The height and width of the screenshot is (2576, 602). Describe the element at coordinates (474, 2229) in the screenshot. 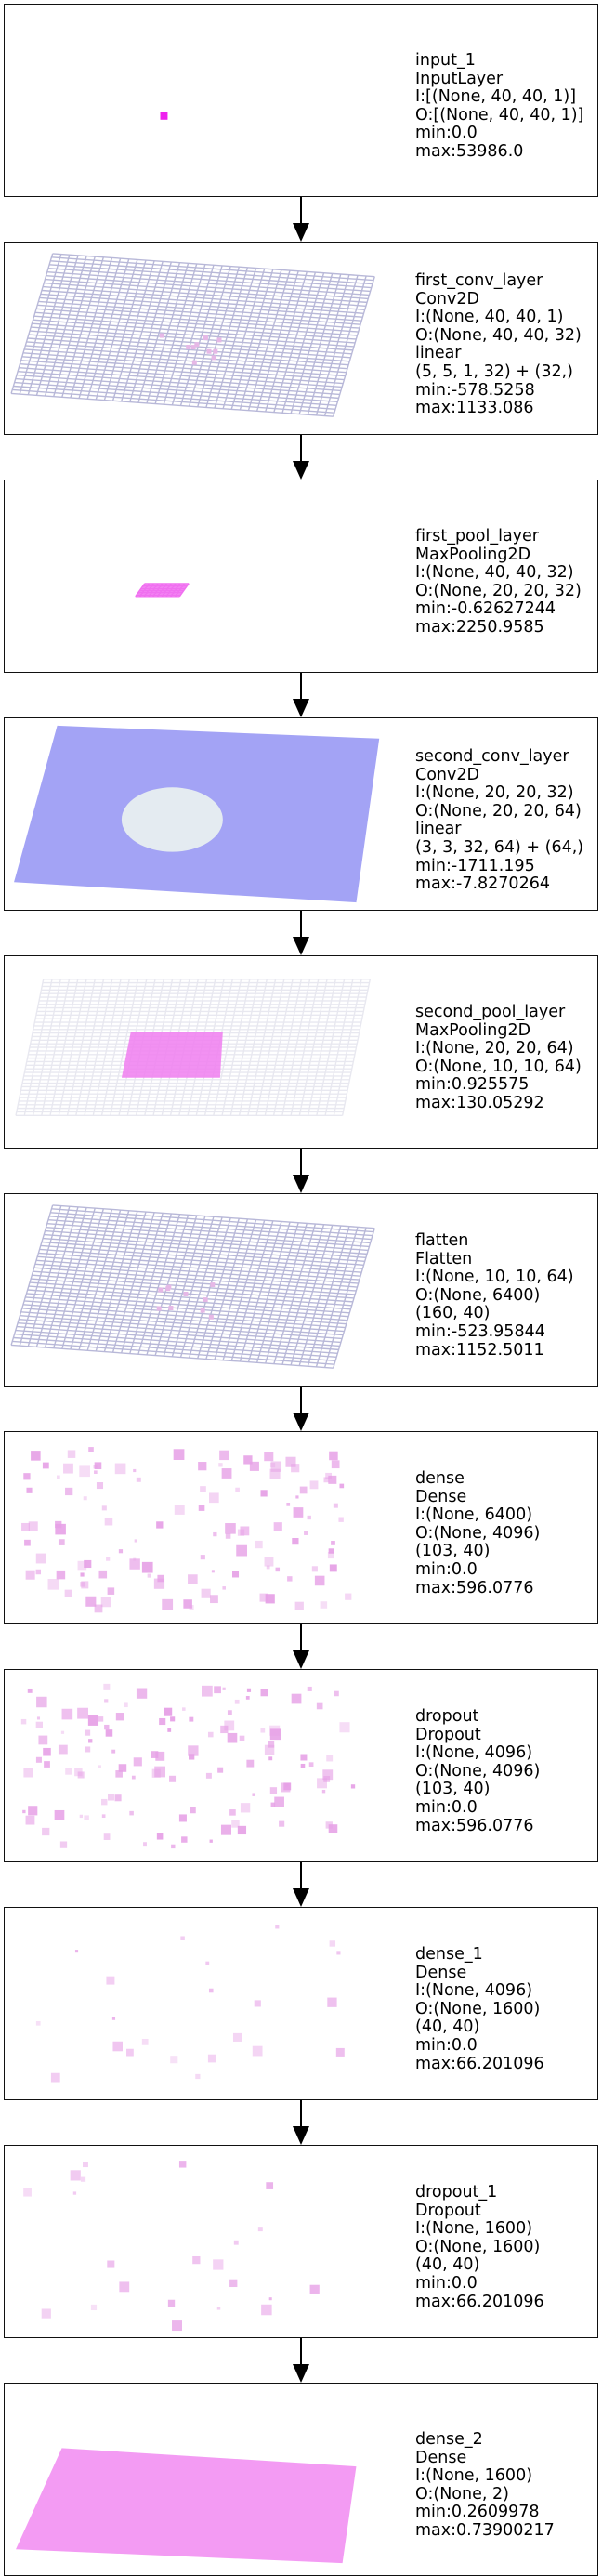

I see `layer-detail: I:(None, 1600)` at that location.